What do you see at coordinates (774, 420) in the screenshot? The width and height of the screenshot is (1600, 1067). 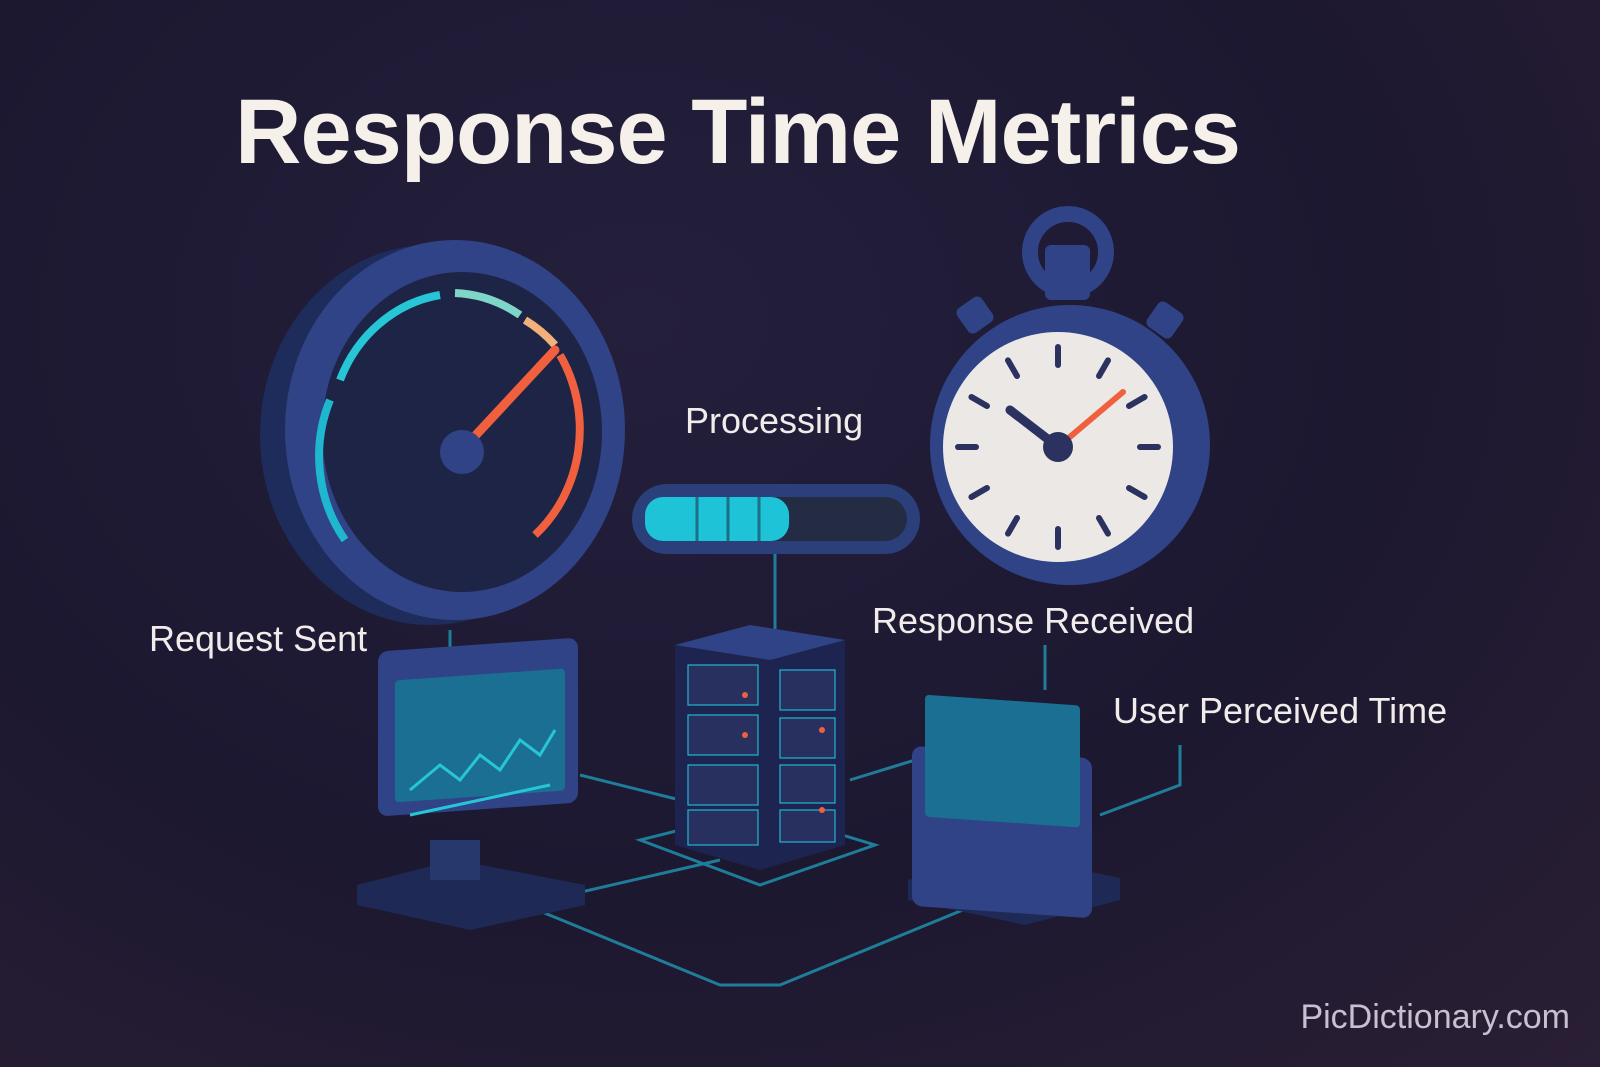 I see `label-processing: Processing` at bounding box center [774, 420].